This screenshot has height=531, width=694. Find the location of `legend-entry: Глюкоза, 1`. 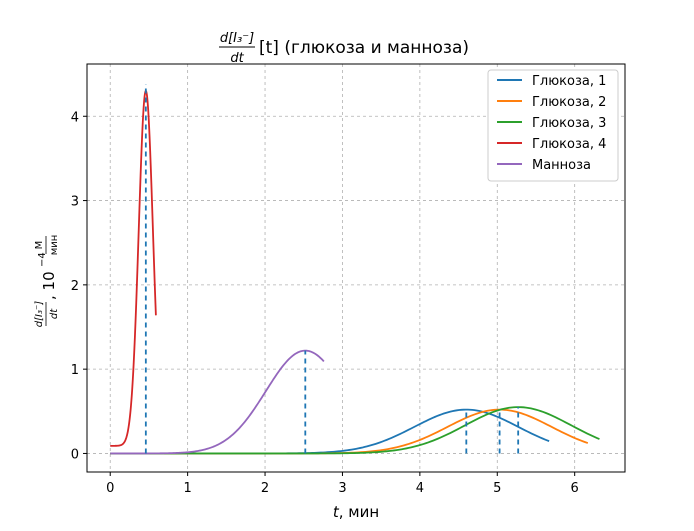

legend-entry: Глюкоза, 1 is located at coordinates (569, 81).